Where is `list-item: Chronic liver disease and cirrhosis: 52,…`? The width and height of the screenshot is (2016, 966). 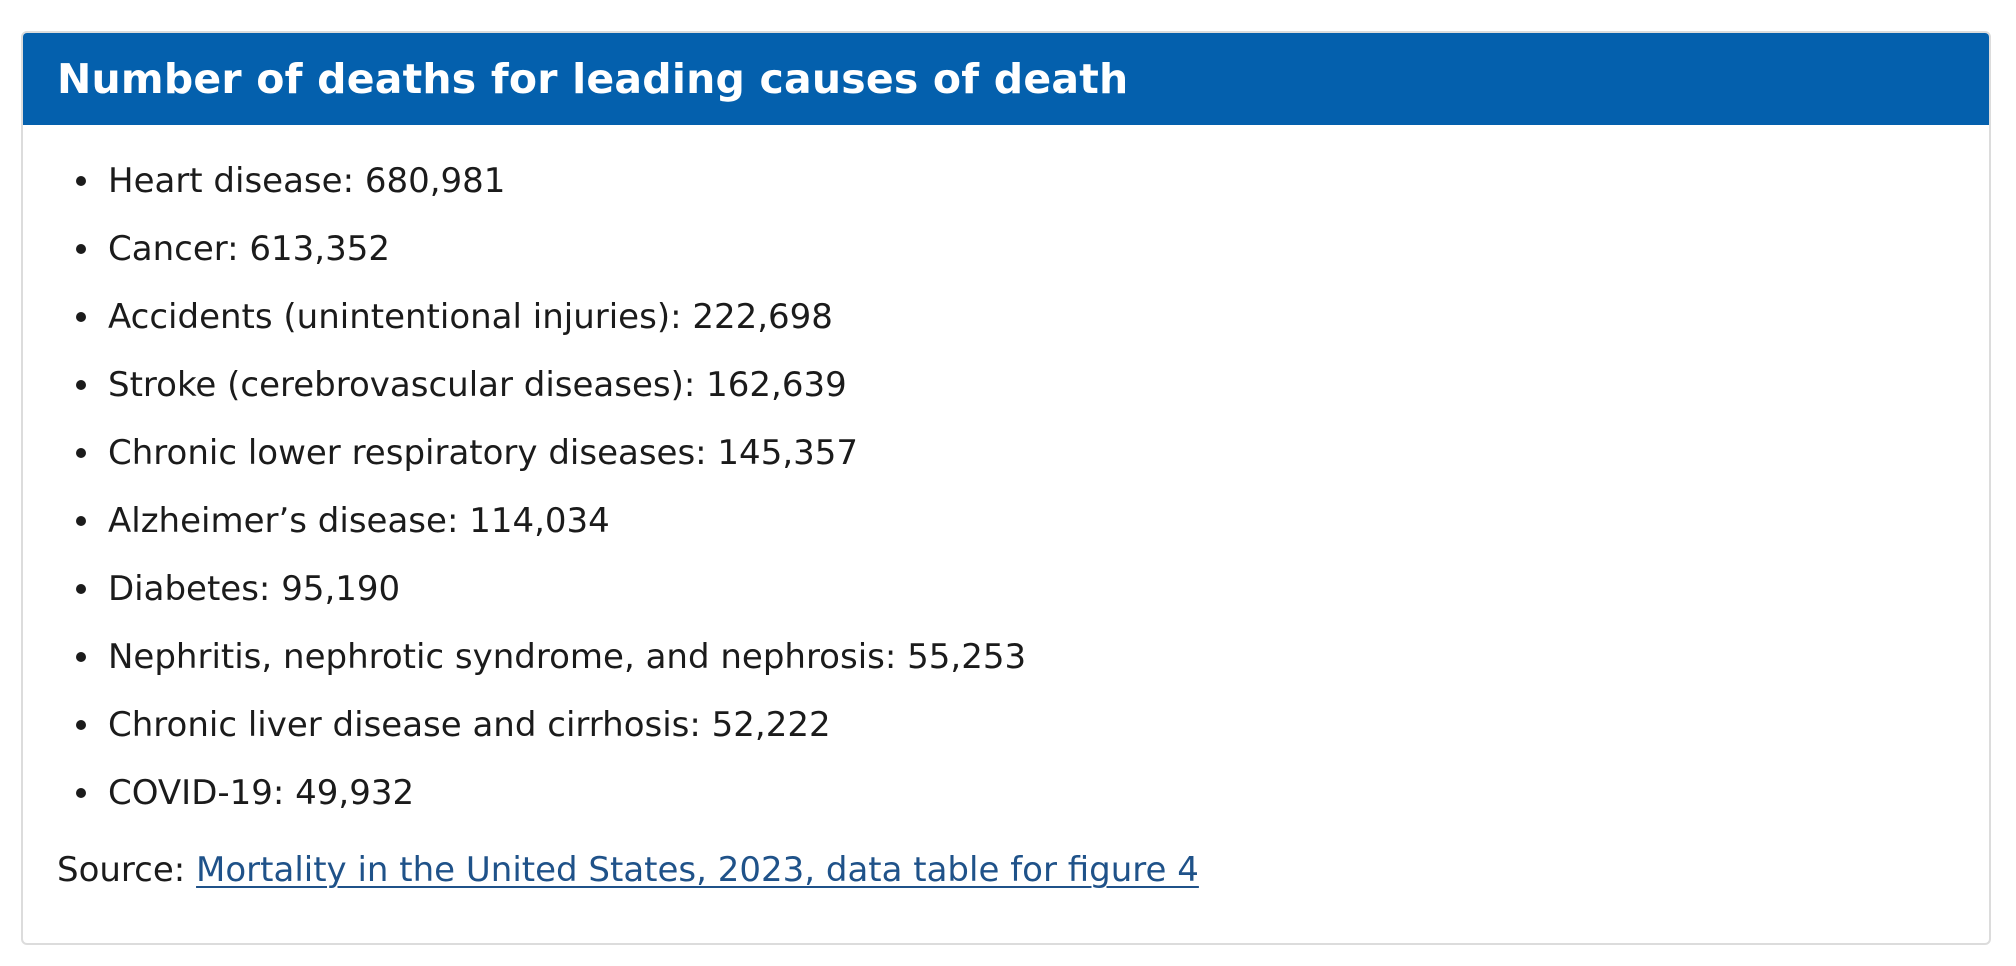
list-item: Chronic liver disease and cirrhosis: 52,… is located at coordinates (1023, 725).